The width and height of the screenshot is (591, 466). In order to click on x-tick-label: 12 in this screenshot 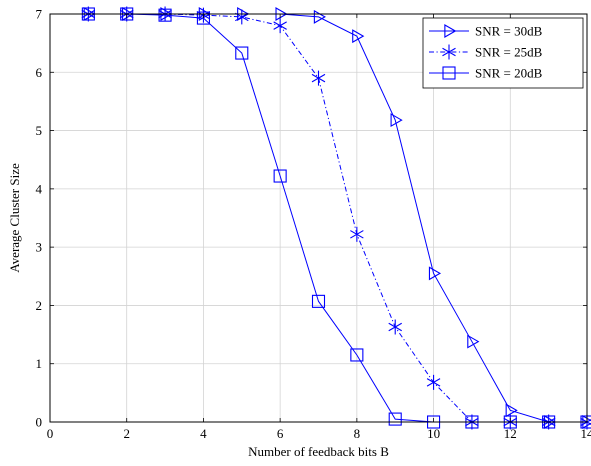, I will do `click(510, 433)`.